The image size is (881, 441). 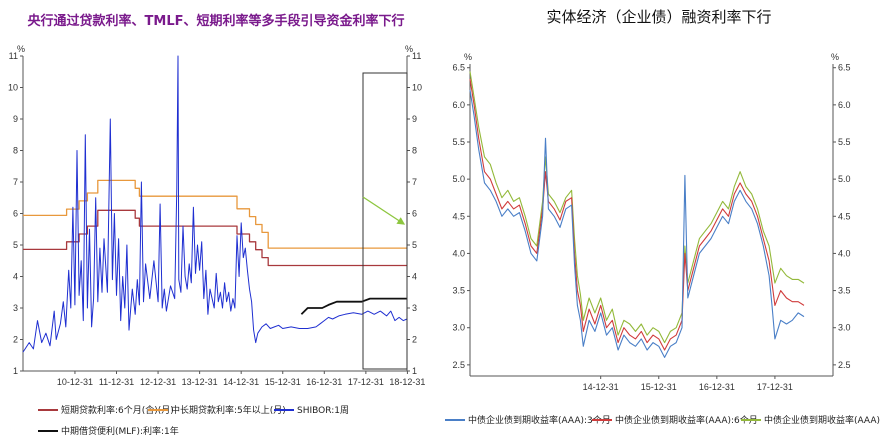 What do you see at coordinates (844, 328) in the screenshot?
I see `right-ytick-label-right: 3.0` at bounding box center [844, 328].